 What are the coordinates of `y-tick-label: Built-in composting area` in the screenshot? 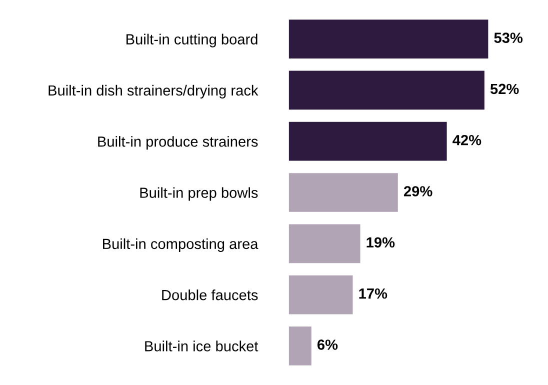 It's located at (180, 245).